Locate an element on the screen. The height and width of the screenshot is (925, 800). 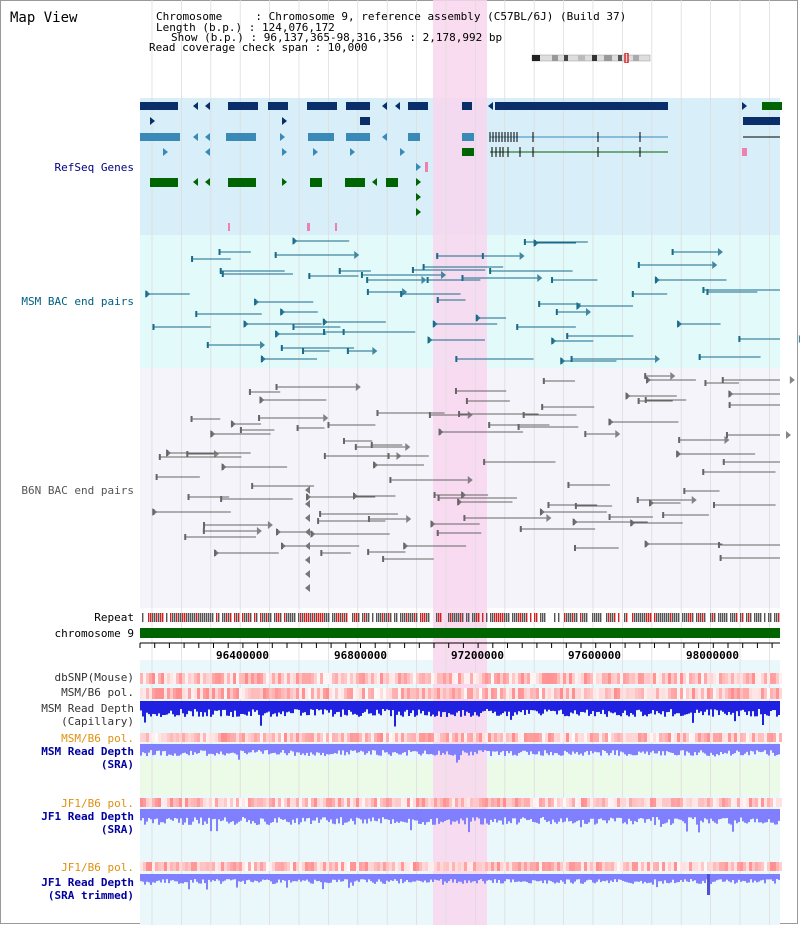
gene-exon is located at coordinates (355, 182).